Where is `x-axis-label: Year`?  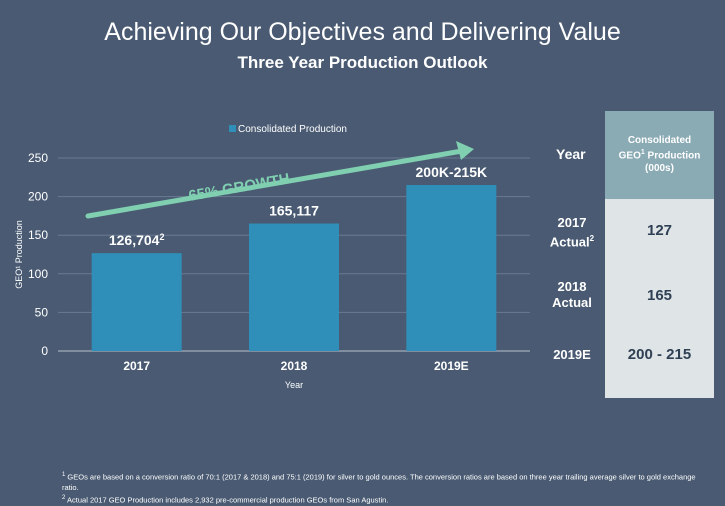
x-axis-label: Year is located at coordinates (294, 385).